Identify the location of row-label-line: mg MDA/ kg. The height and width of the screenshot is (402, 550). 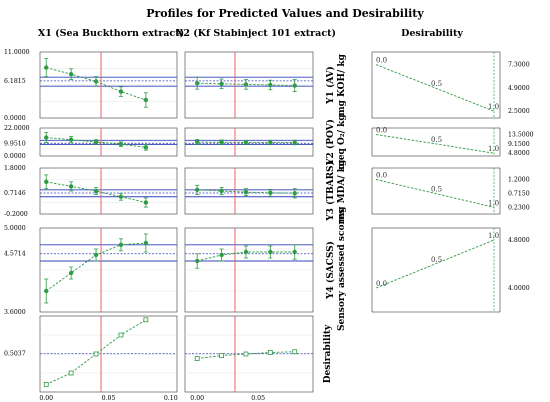
(342, 190).